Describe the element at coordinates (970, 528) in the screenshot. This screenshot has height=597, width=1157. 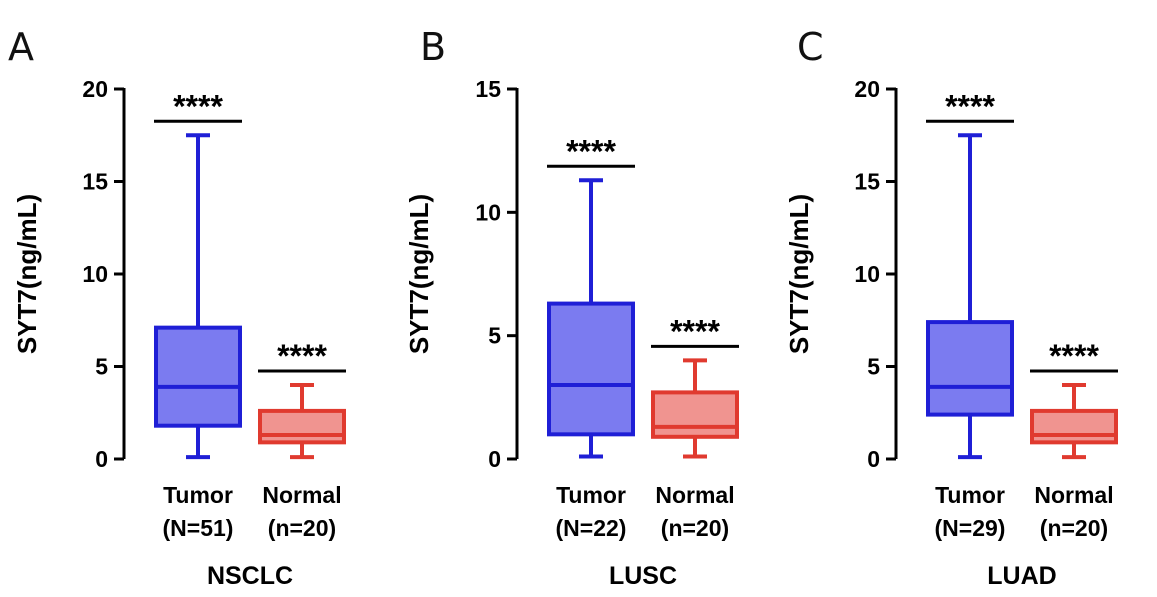
I see `category-n-label: (N=29)` at that location.